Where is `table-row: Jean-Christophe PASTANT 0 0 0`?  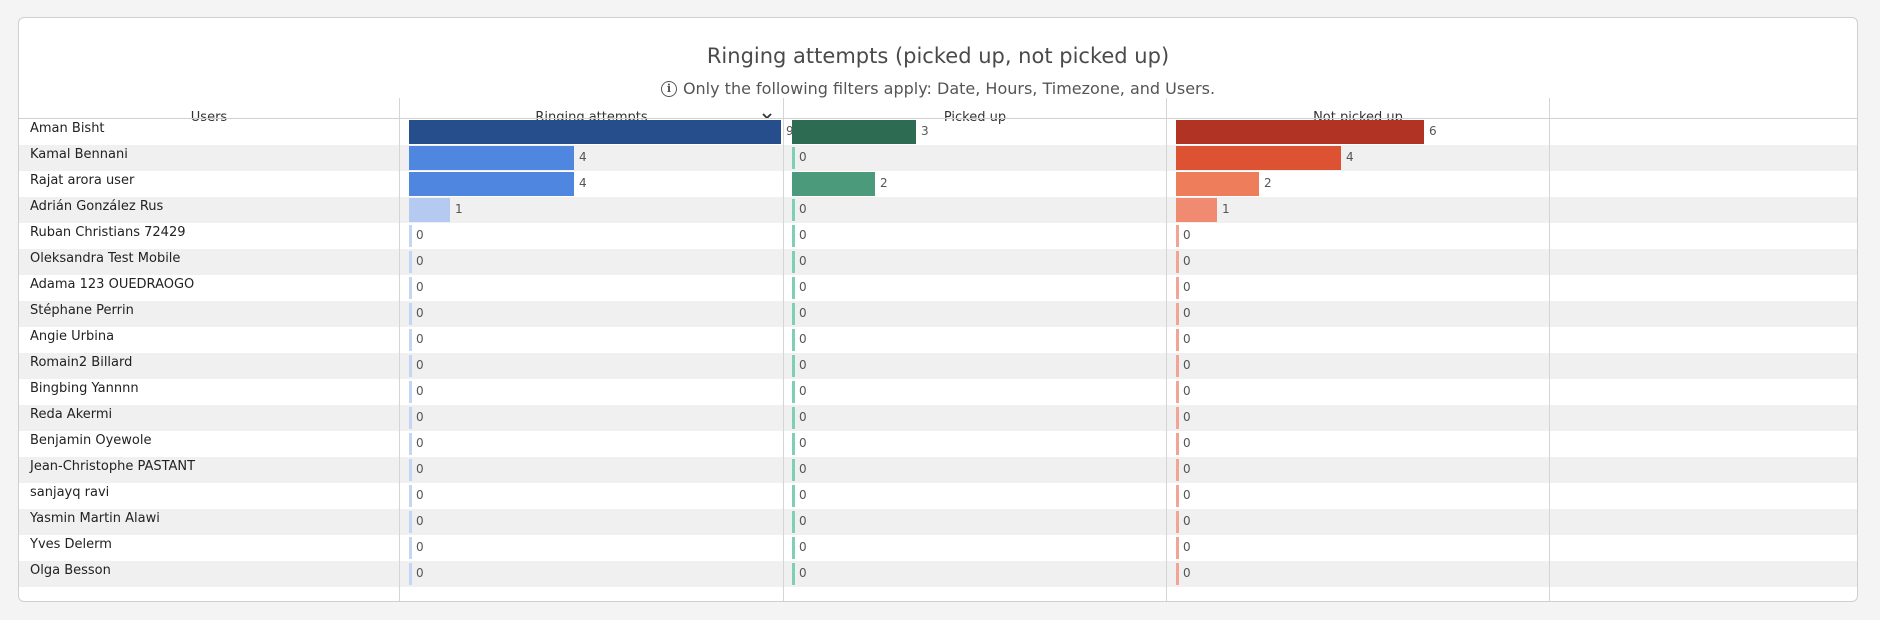
table-row: Jean-Christophe PASTANT 0 0 0 is located at coordinates (938, 470).